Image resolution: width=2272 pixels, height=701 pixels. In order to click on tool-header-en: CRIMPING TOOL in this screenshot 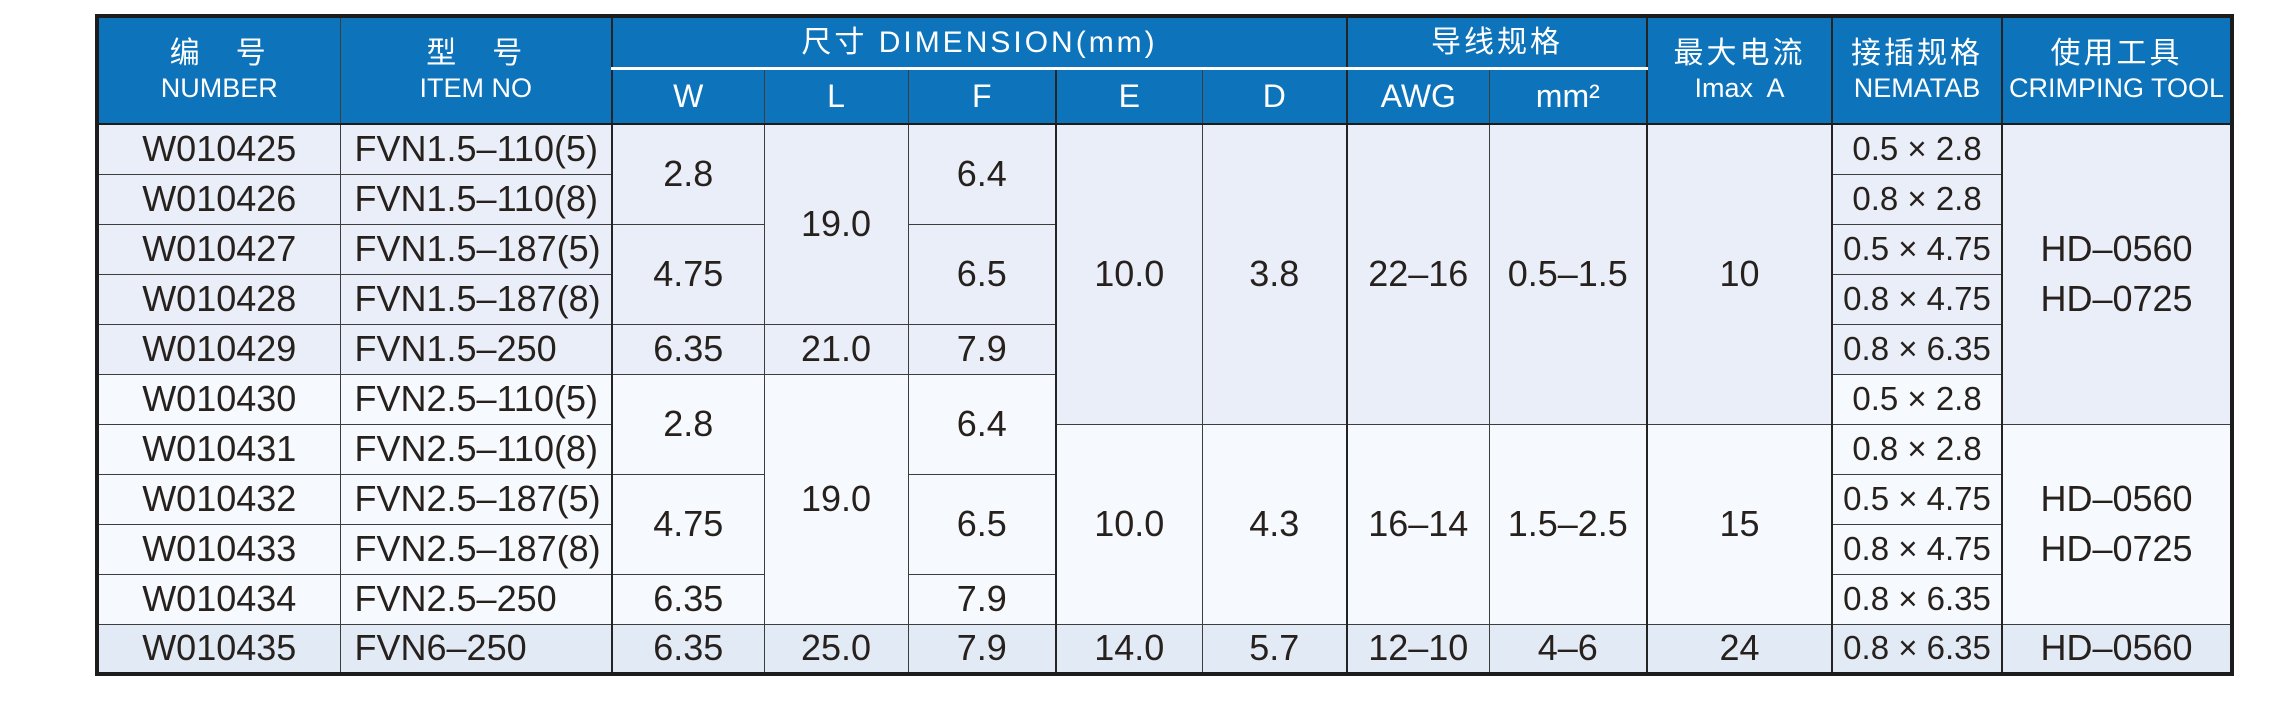, I will do `click(2117, 88)`.